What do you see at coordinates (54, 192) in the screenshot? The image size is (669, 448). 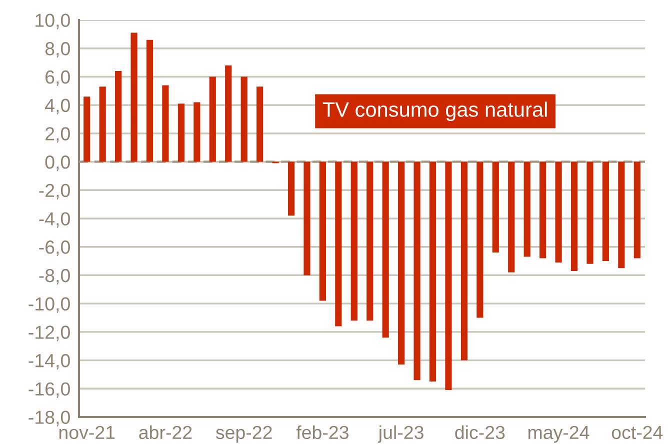 I see `y-tick-label: -2,0` at bounding box center [54, 192].